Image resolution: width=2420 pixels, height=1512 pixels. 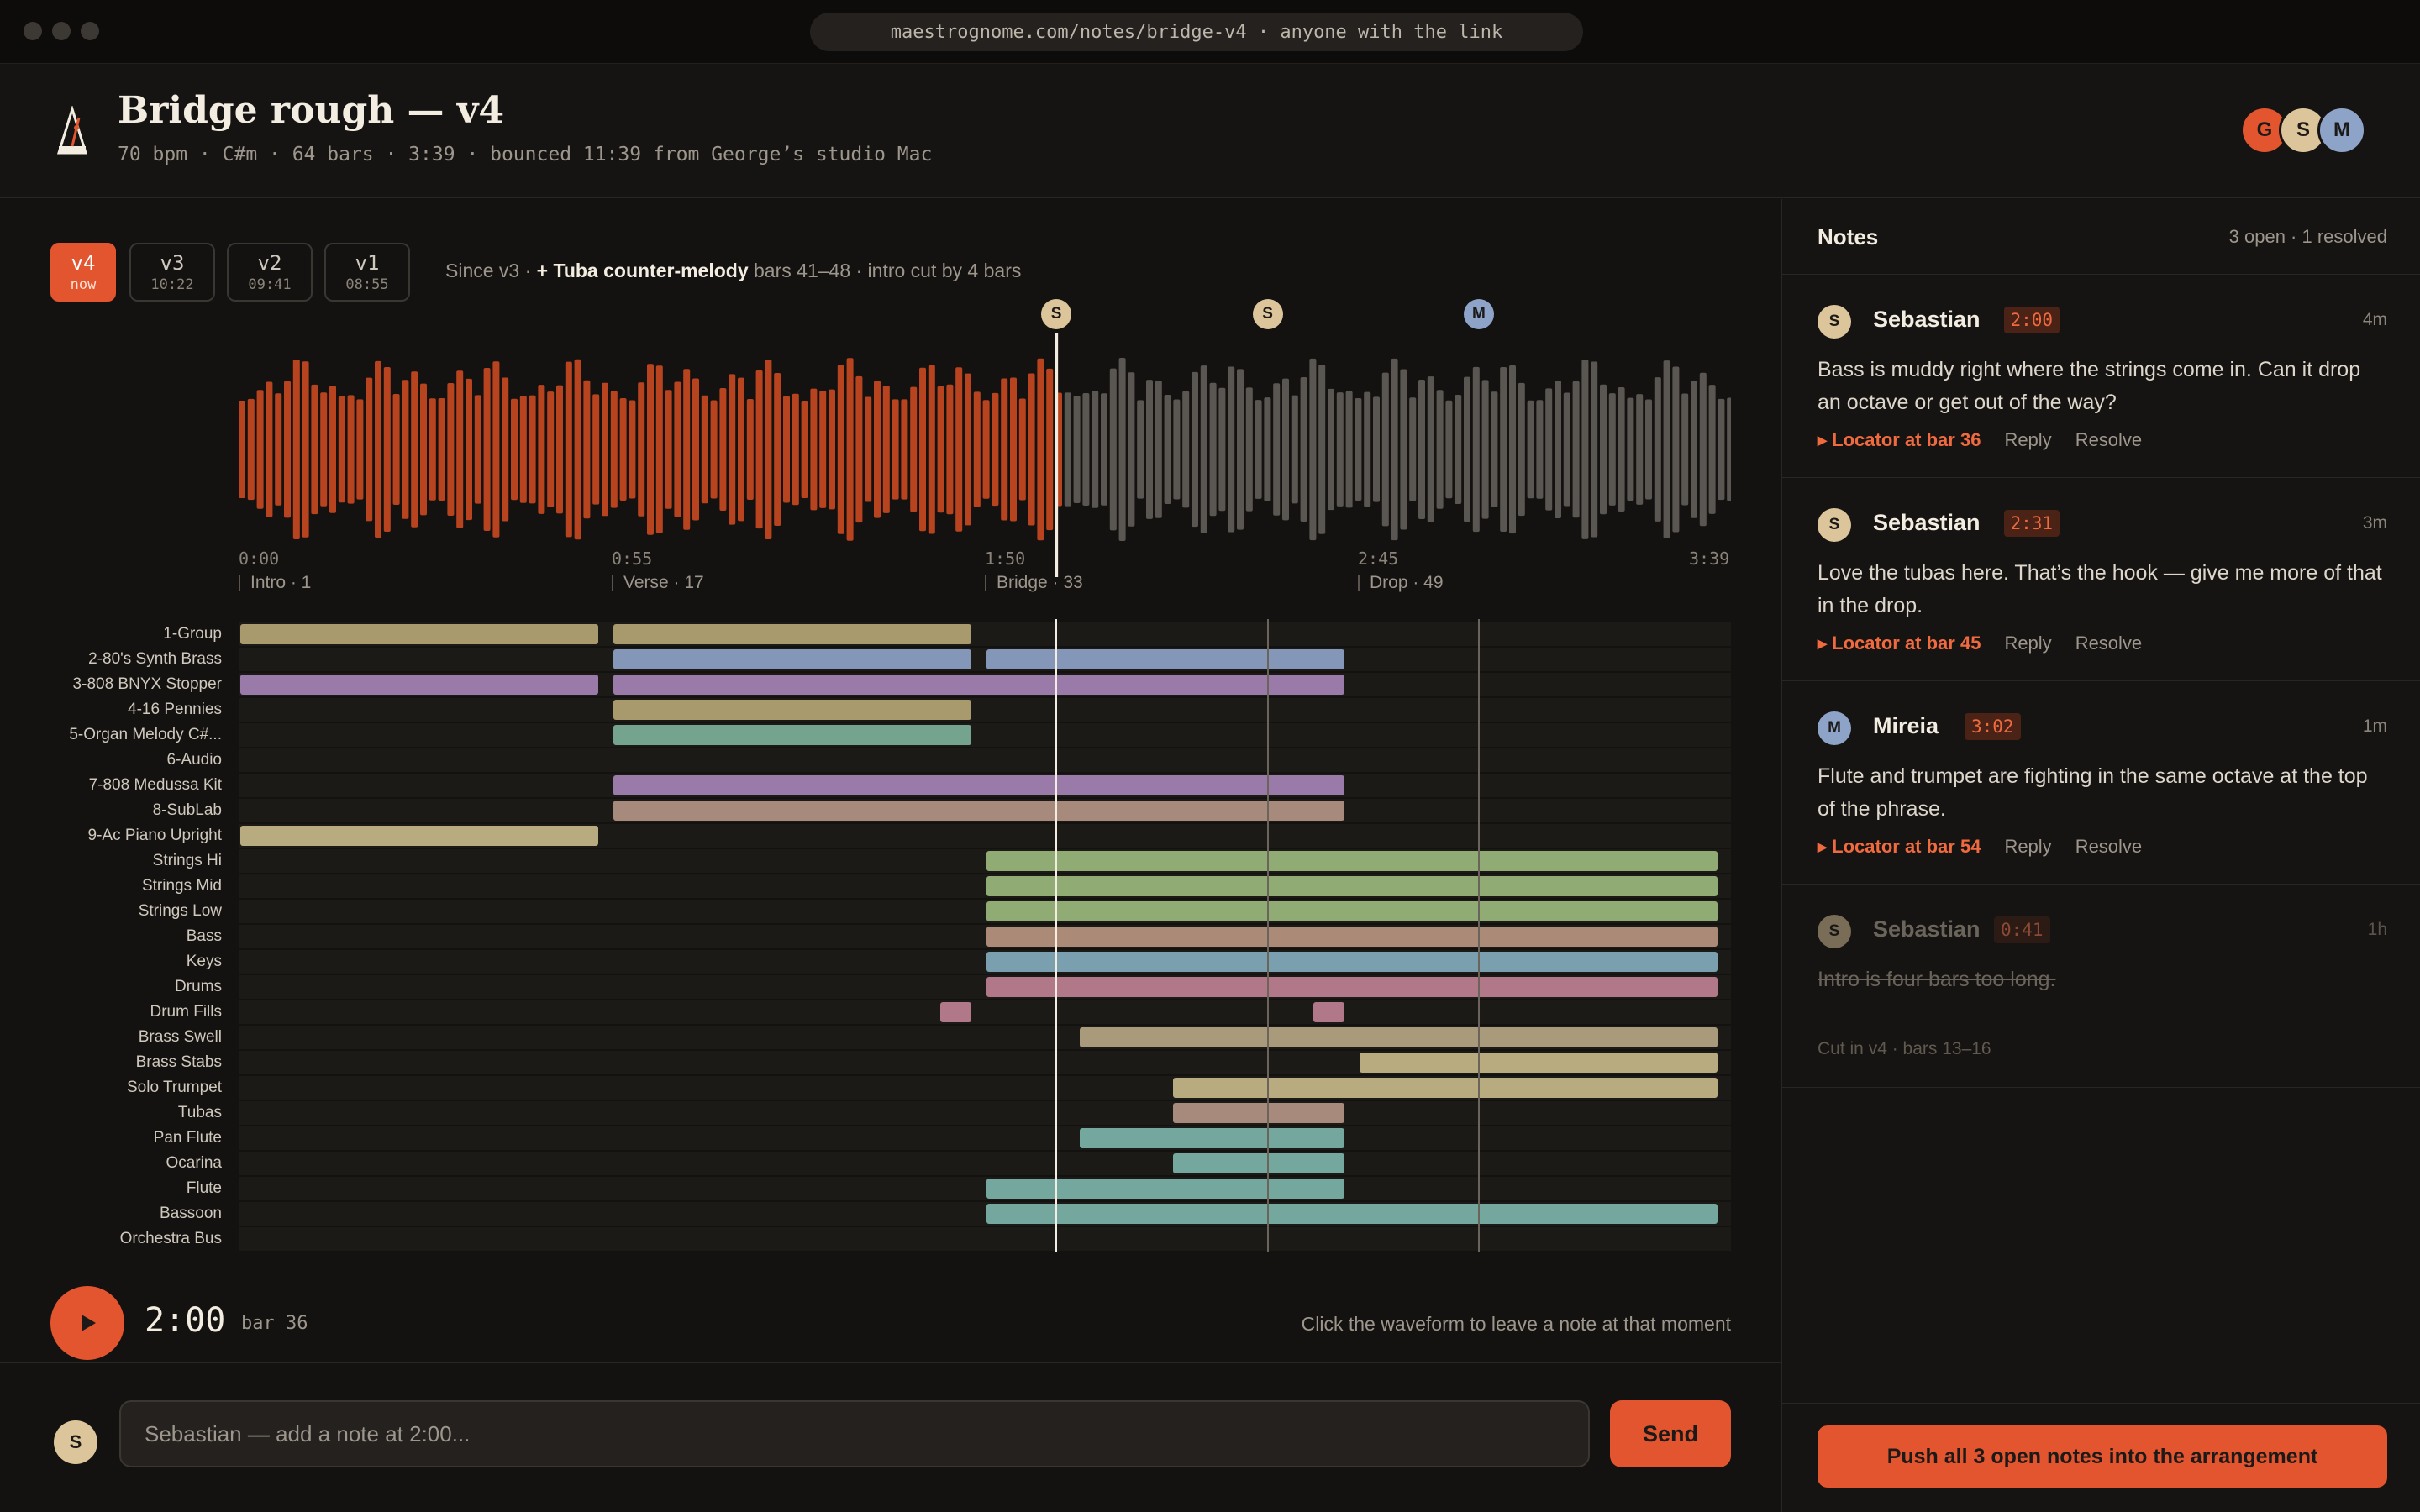 What do you see at coordinates (985, 442) in the screenshot?
I see `waveform` at bounding box center [985, 442].